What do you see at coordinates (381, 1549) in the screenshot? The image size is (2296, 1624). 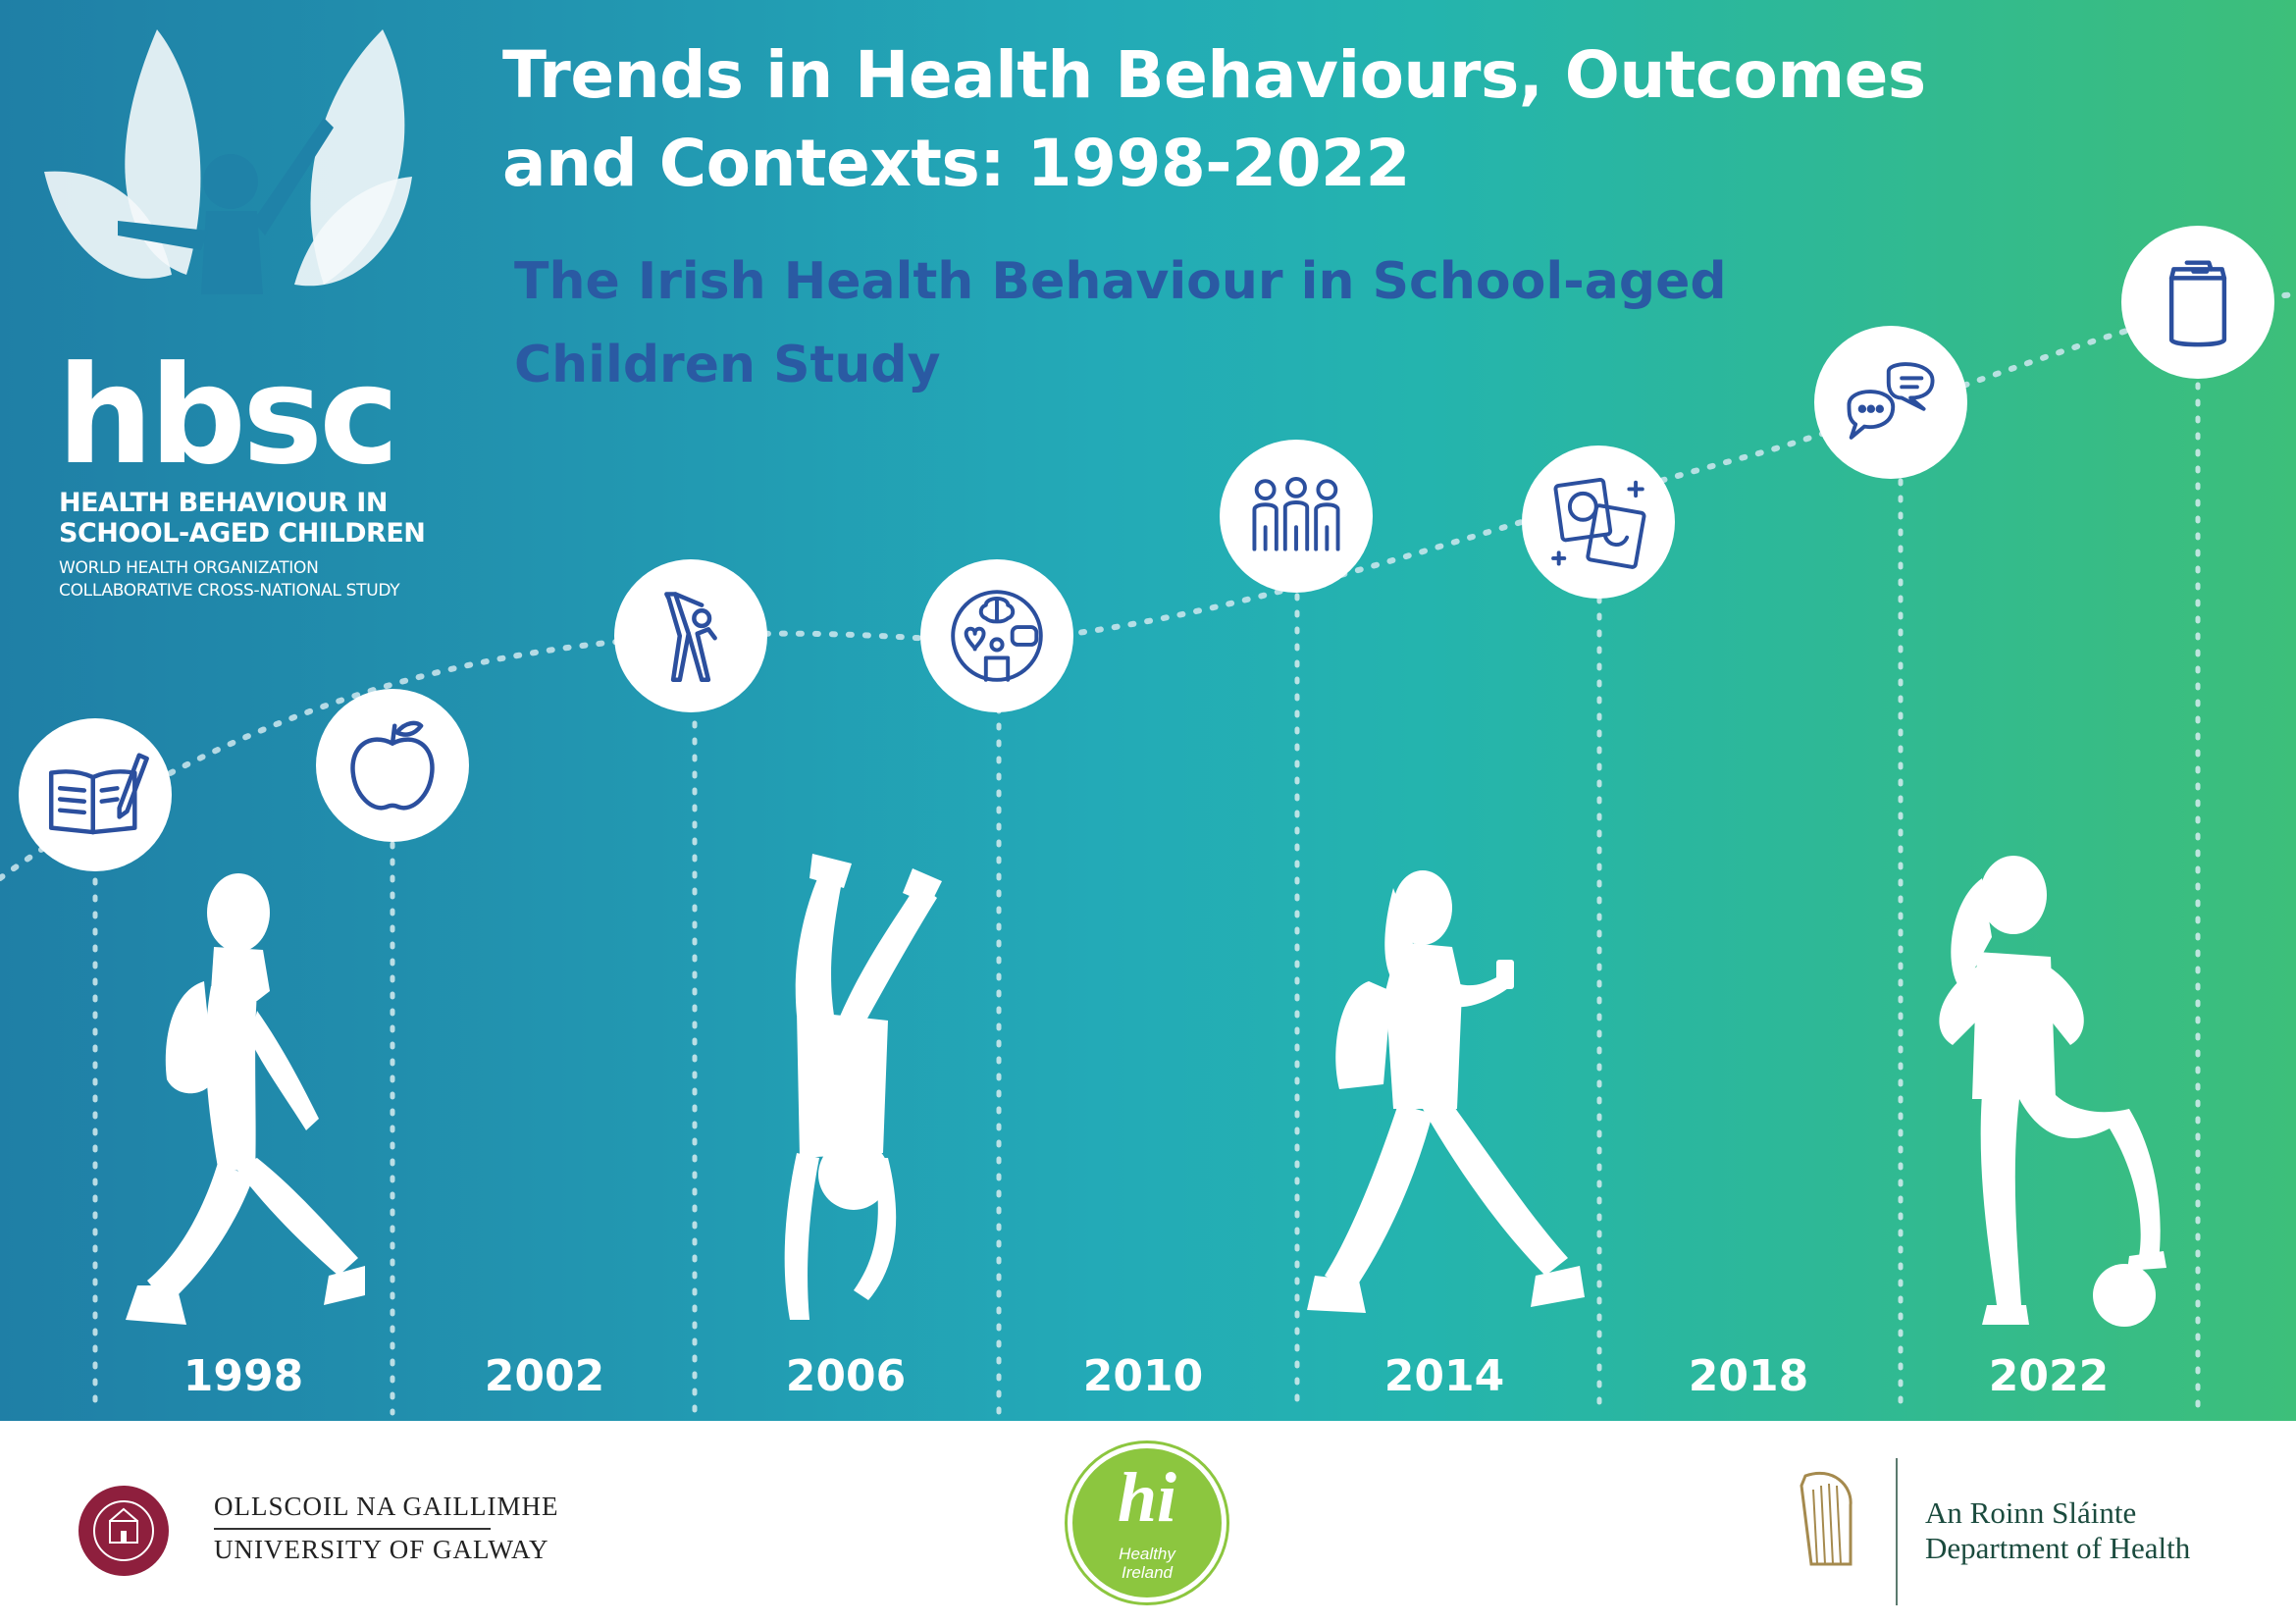 I see `galway-name-english: UNIVERSITY OF GALWAY` at bounding box center [381, 1549].